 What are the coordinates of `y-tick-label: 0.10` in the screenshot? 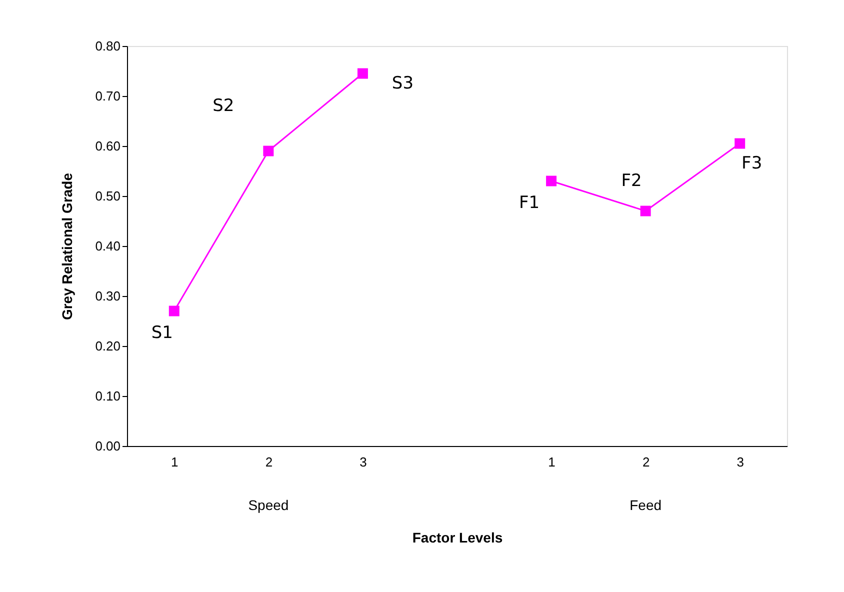 It's located at (107, 396).